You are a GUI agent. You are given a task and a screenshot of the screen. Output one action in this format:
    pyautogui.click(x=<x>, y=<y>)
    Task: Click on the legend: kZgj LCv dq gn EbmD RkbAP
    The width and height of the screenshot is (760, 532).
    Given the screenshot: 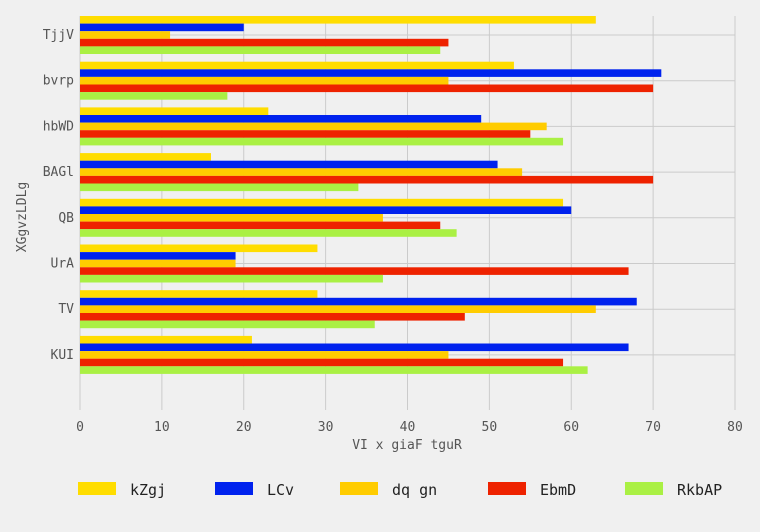 What is the action you would take?
    pyautogui.click(x=400, y=490)
    